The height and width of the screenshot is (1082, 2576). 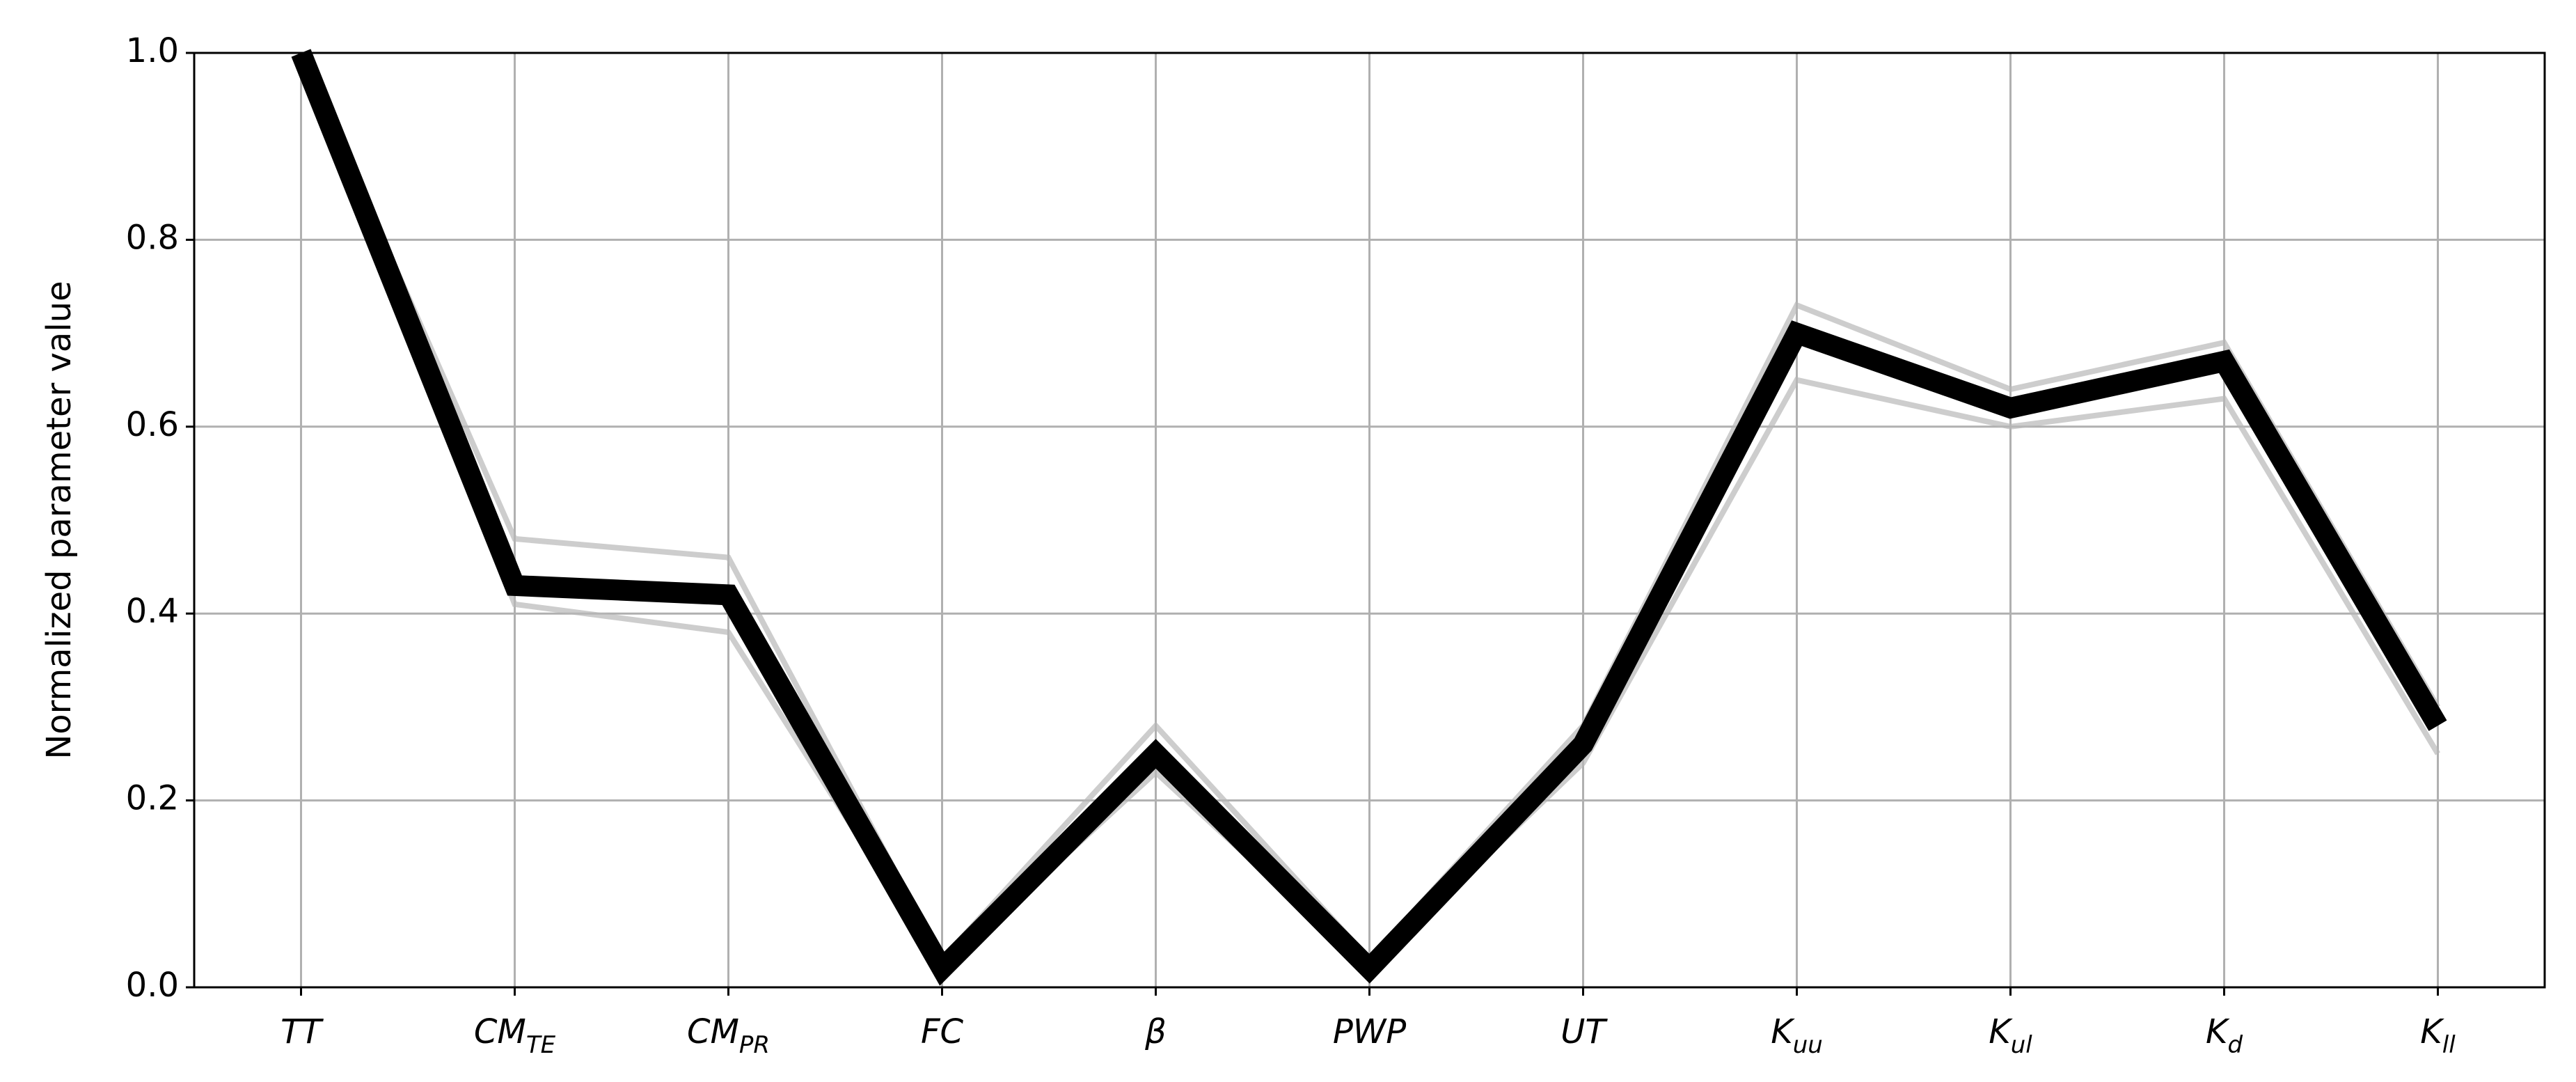 I want to click on x-tick-label-base: PWP, so click(x=1369, y=1031).